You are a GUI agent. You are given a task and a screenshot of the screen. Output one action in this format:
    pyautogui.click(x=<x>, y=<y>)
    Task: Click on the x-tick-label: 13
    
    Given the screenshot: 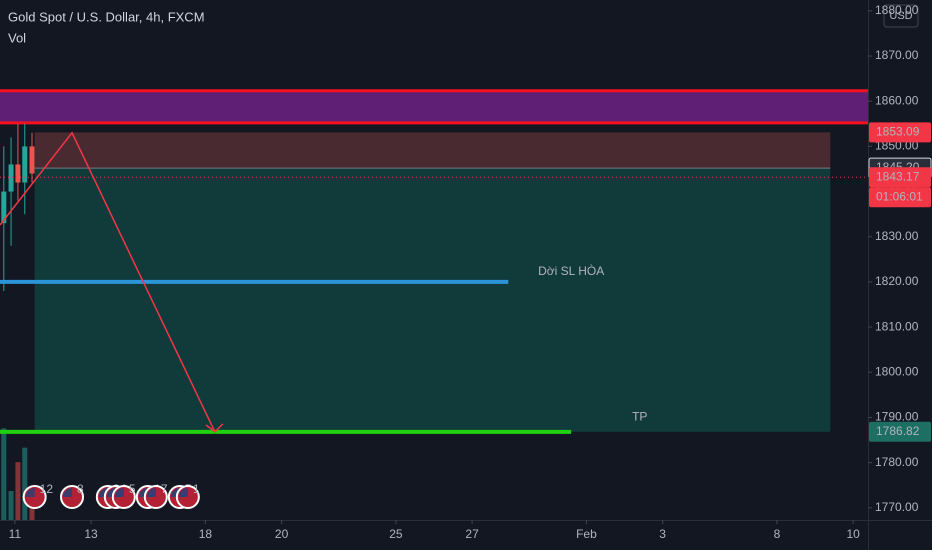 What is the action you would take?
    pyautogui.click(x=91, y=534)
    